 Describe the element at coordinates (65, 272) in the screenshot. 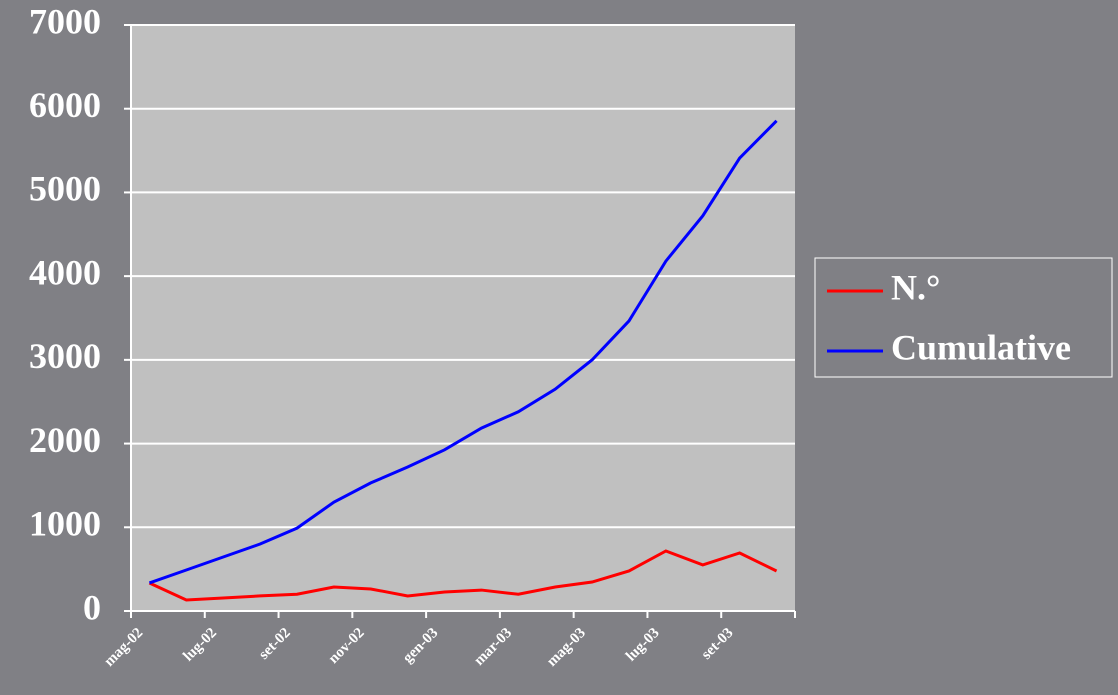

I see `y-tick-label: 4000` at that location.